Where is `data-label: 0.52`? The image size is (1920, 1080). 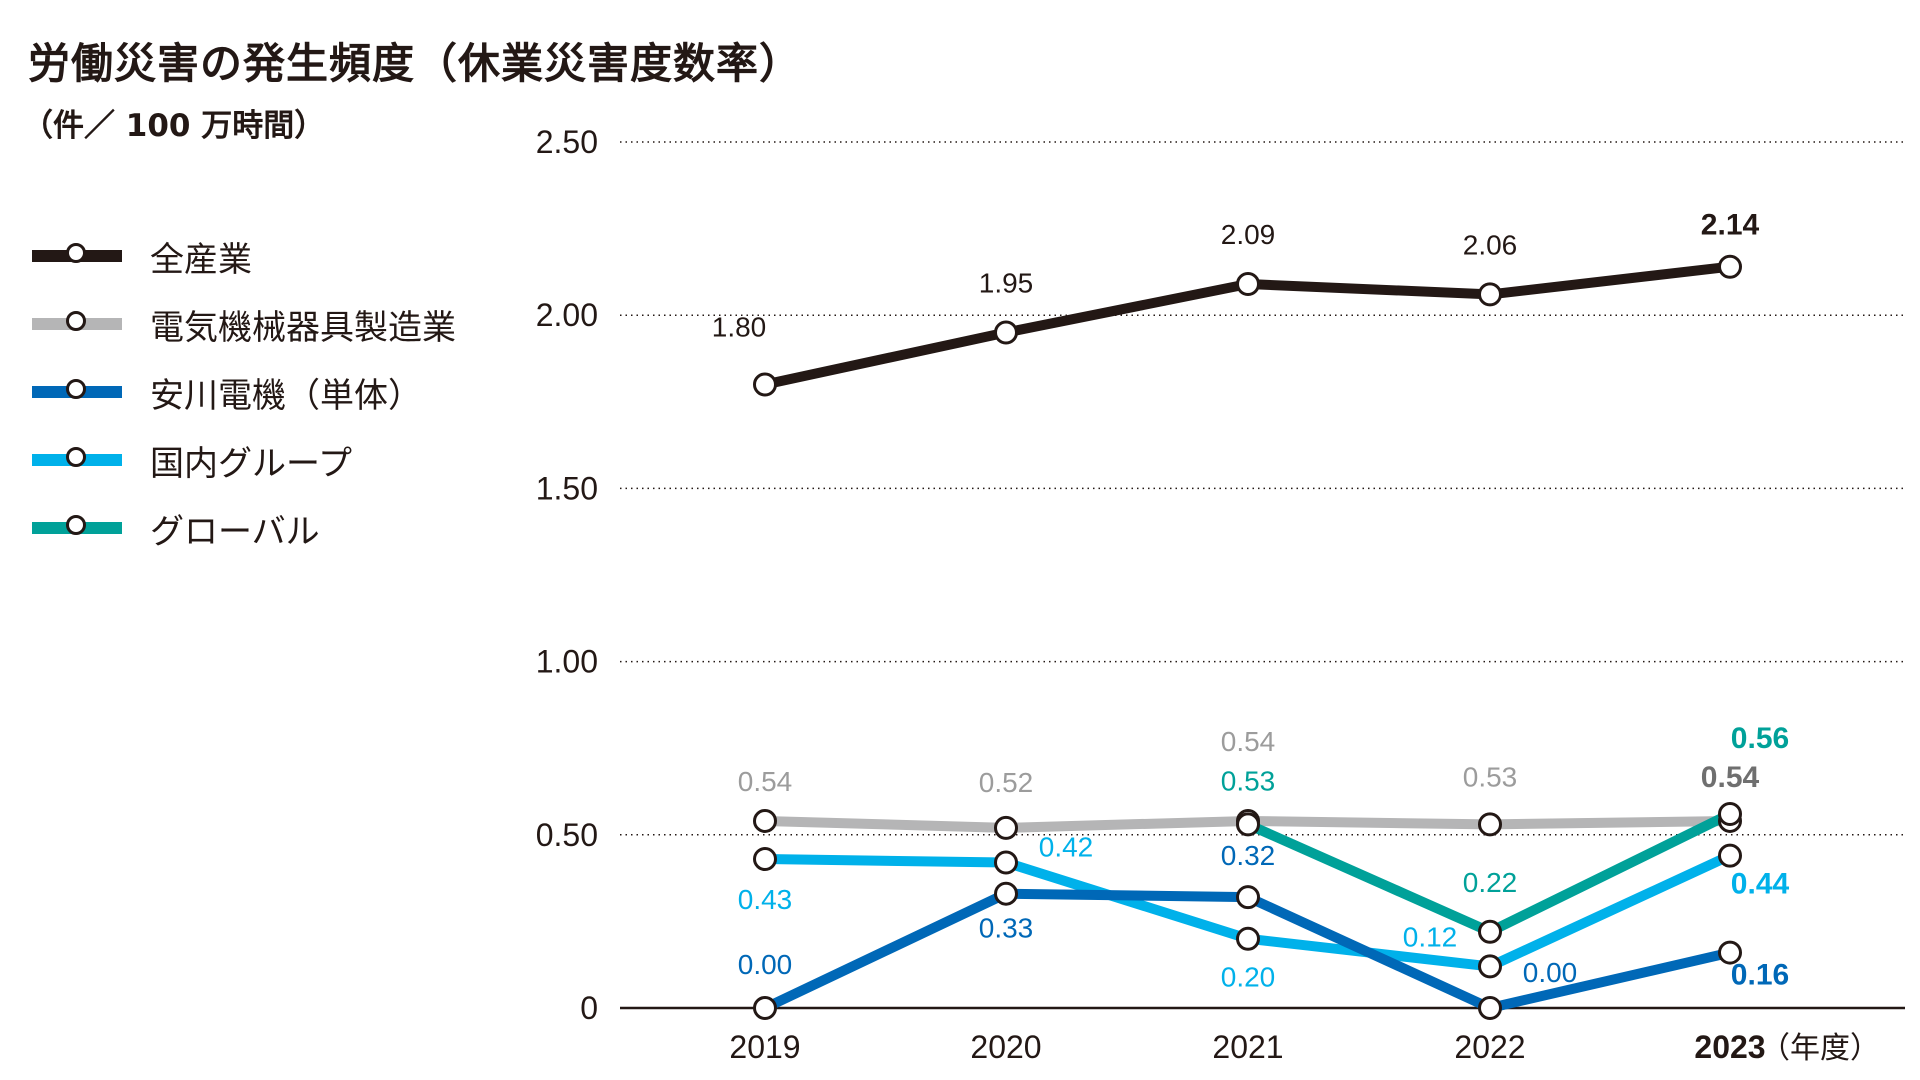 data-label: 0.52 is located at coordinates (1006, 782).